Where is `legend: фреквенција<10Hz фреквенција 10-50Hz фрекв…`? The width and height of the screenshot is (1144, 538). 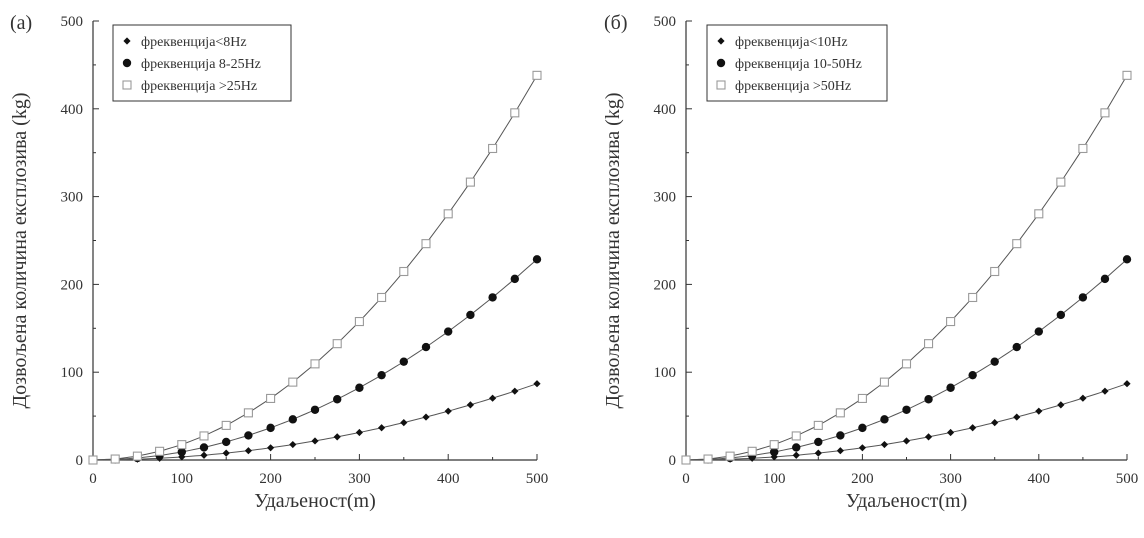
legend: фреквенција<10Hz фреквенција 10-50Hz фрекв… is located at coordinates (797, 63).